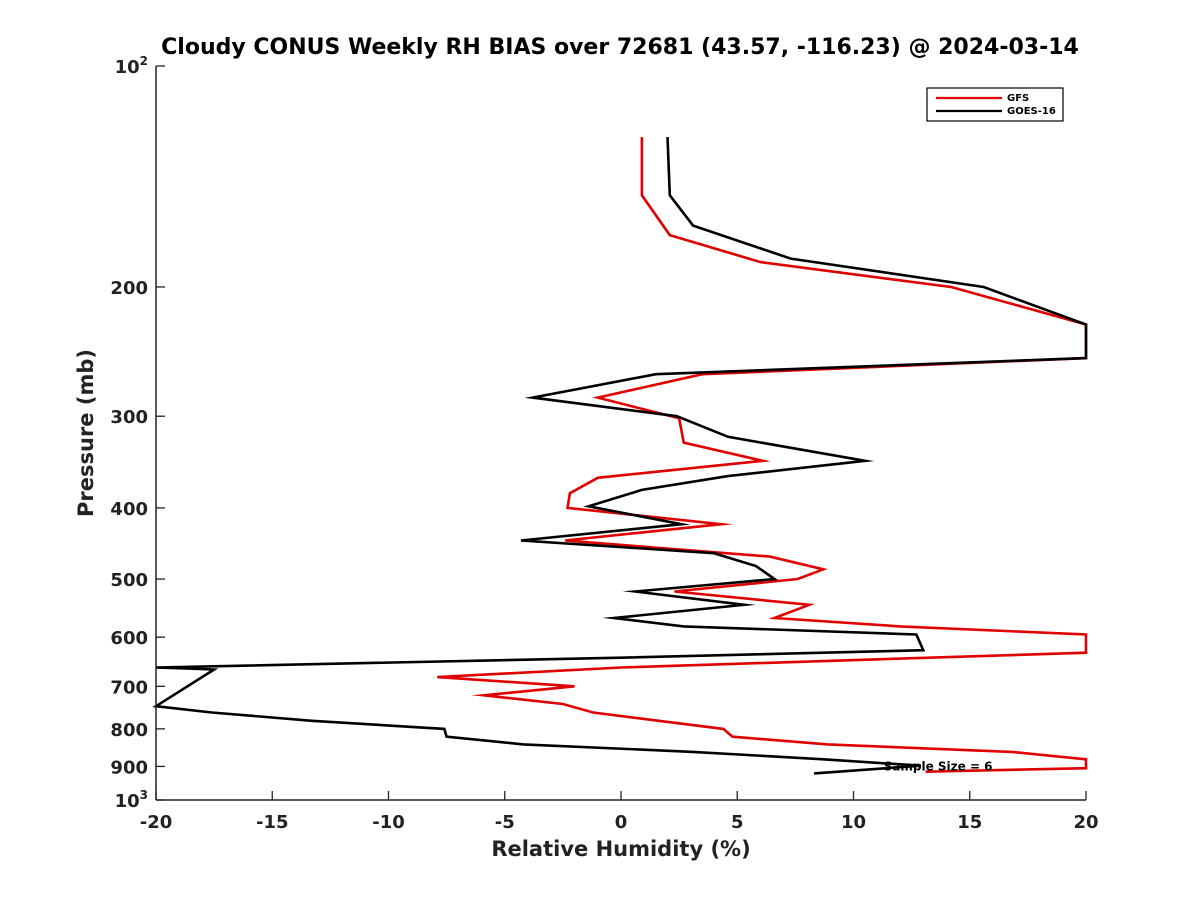  What do you see at coordinates (621, 822) in the screenshot?
I see `x-tick-label: 0` at bounding box center [621, 822].